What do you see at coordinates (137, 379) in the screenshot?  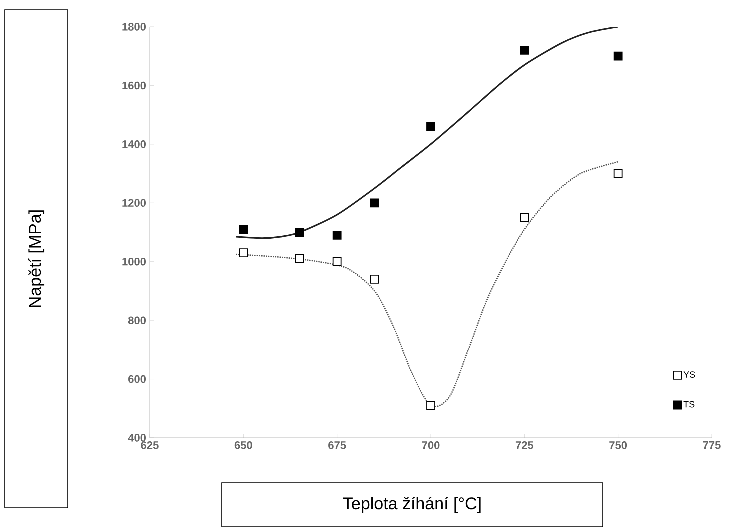 I see `y-tick-label: 600` at bounding box center [137, 379].